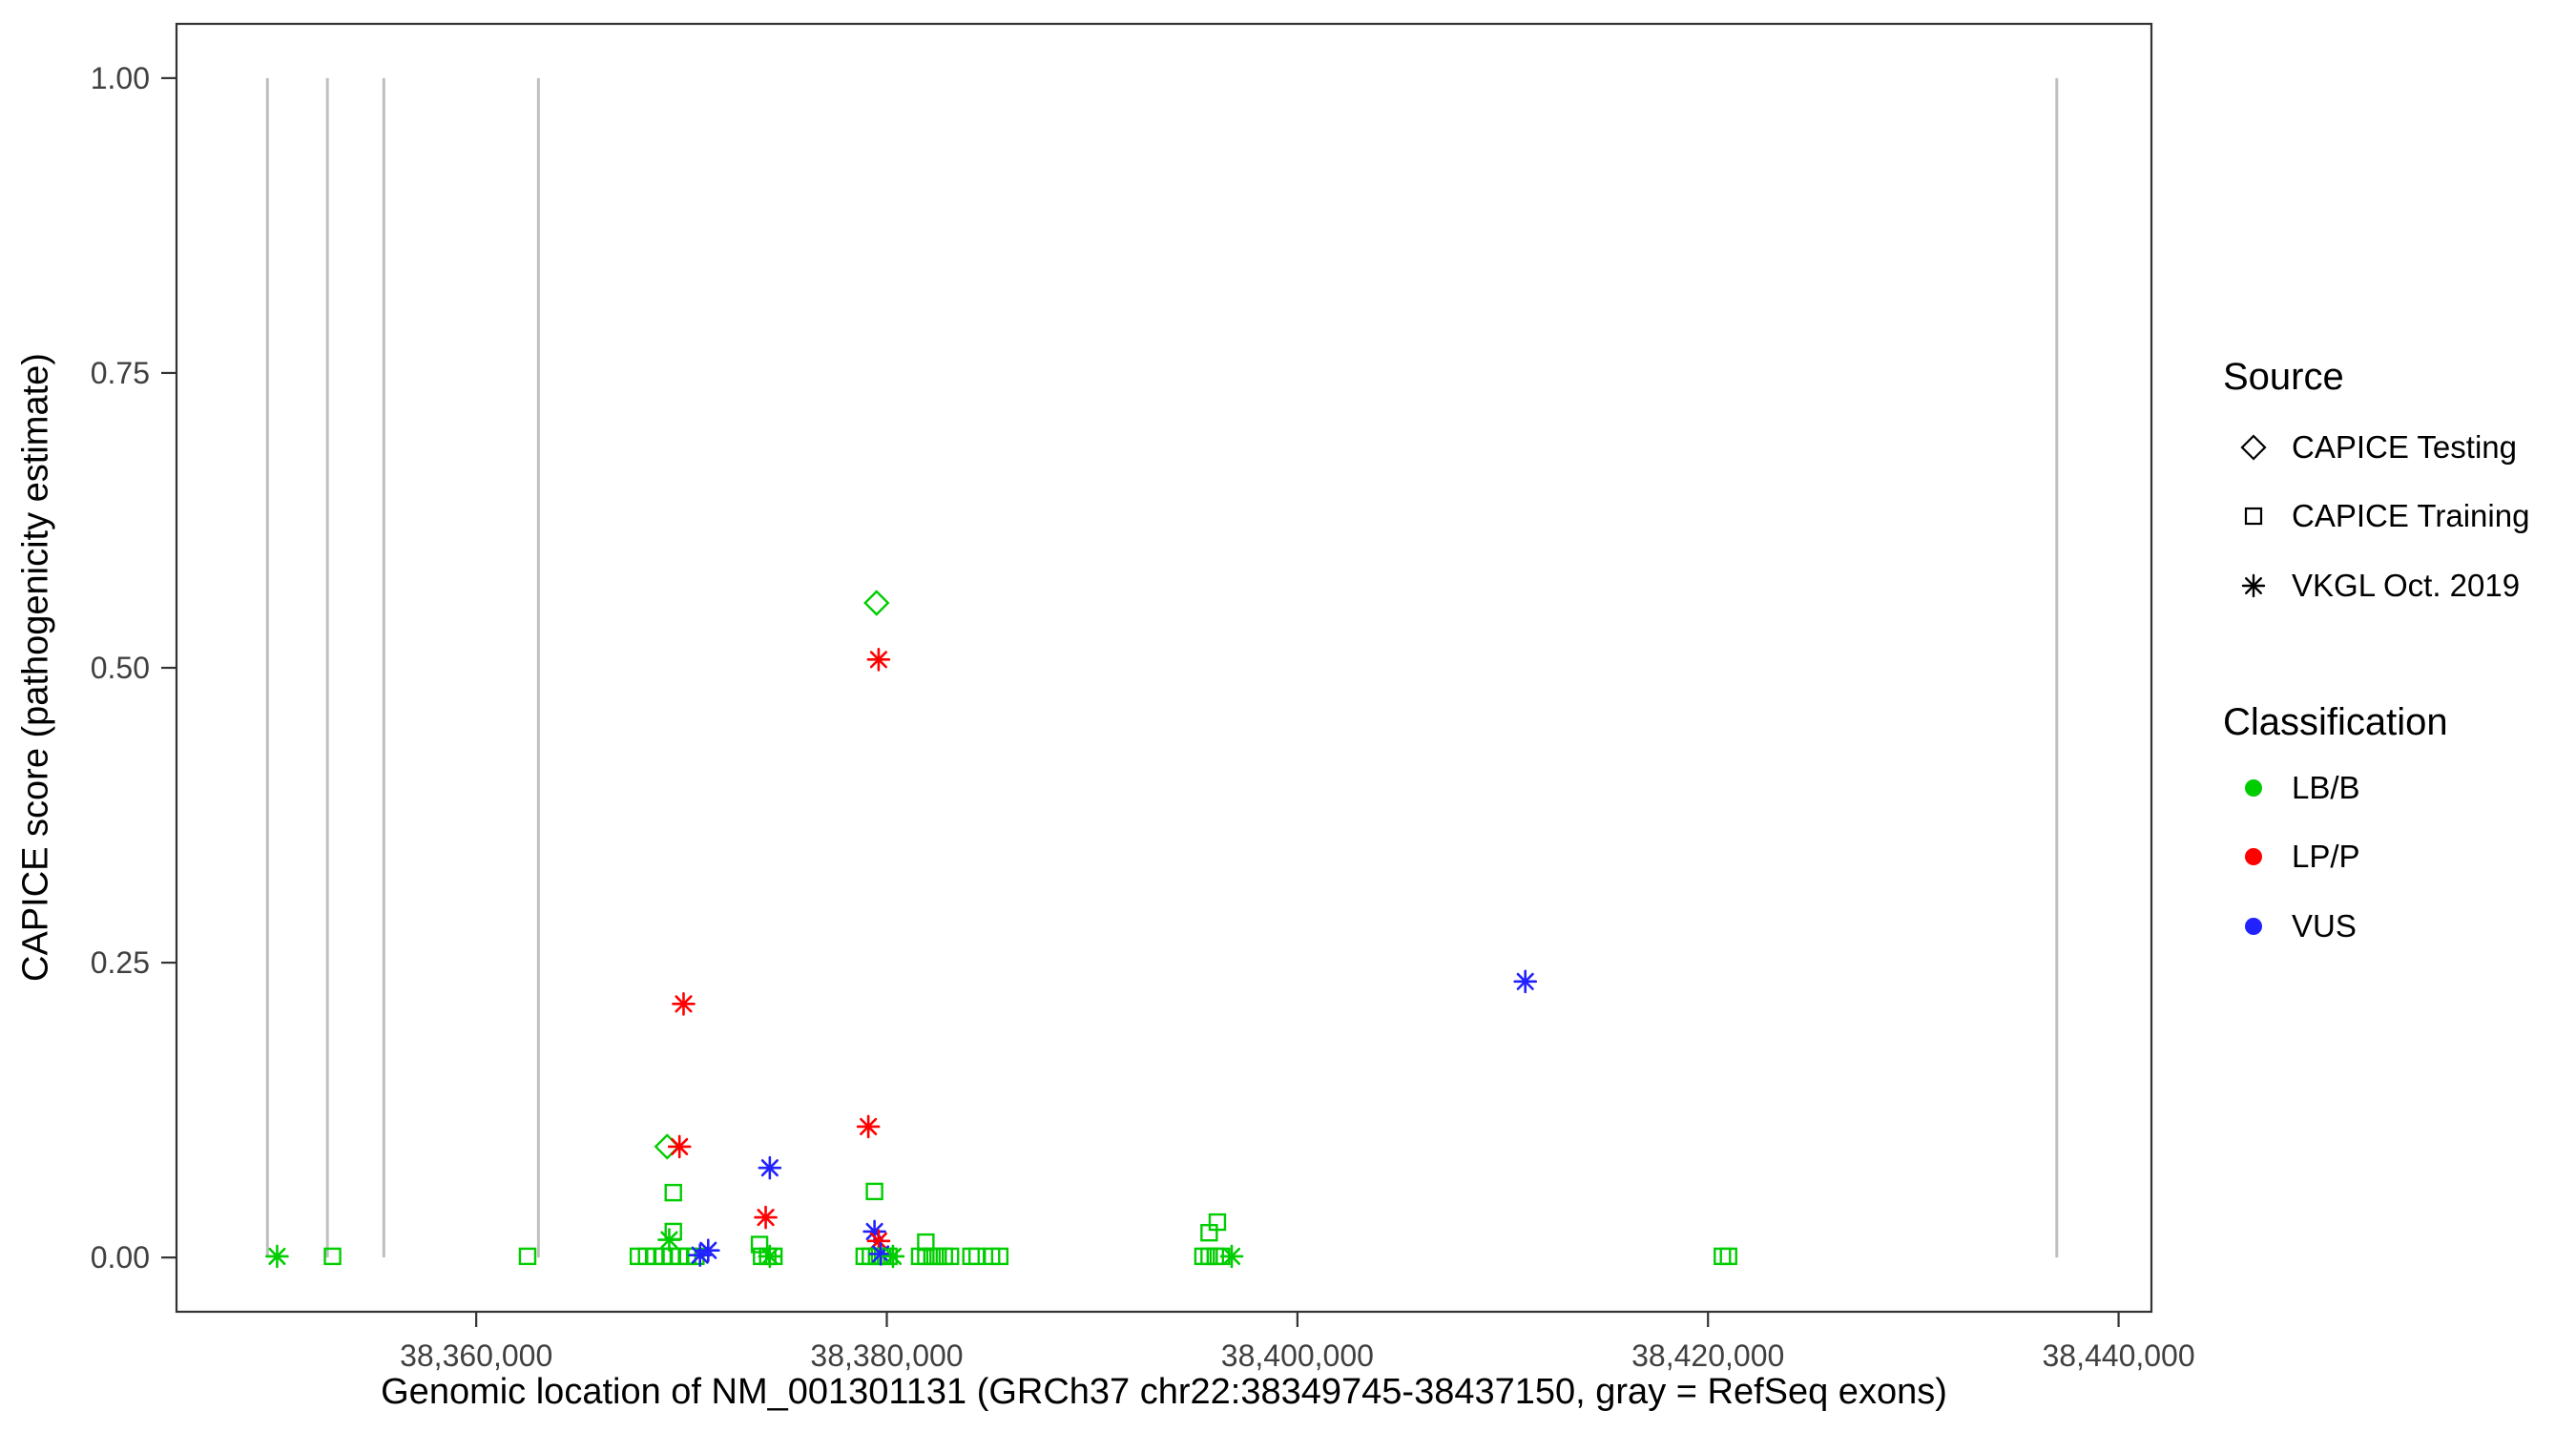 This screenshot has height=1431, width=2576. What do you see at coordinates (2253, 516) in the screenshot?
I see `legend-square-icon` at bounding box center [2253, 516].